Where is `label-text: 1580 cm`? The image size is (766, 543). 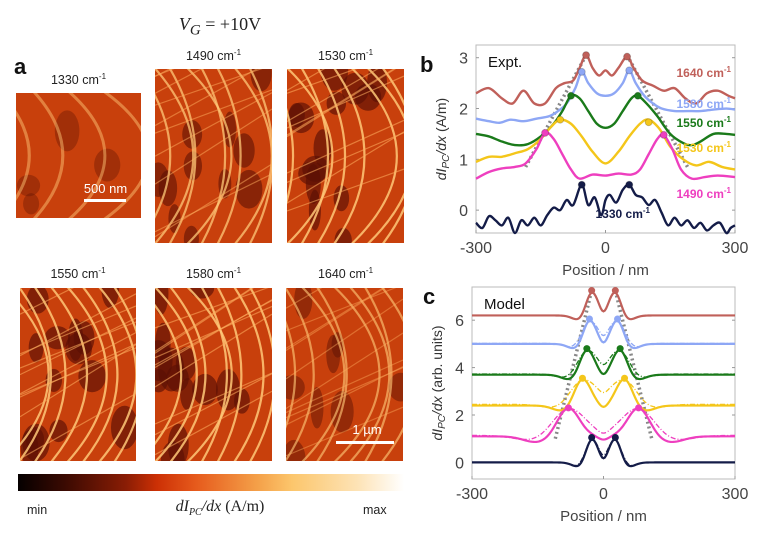 label-text: 1580 cm is located at coordinates (209, 274).